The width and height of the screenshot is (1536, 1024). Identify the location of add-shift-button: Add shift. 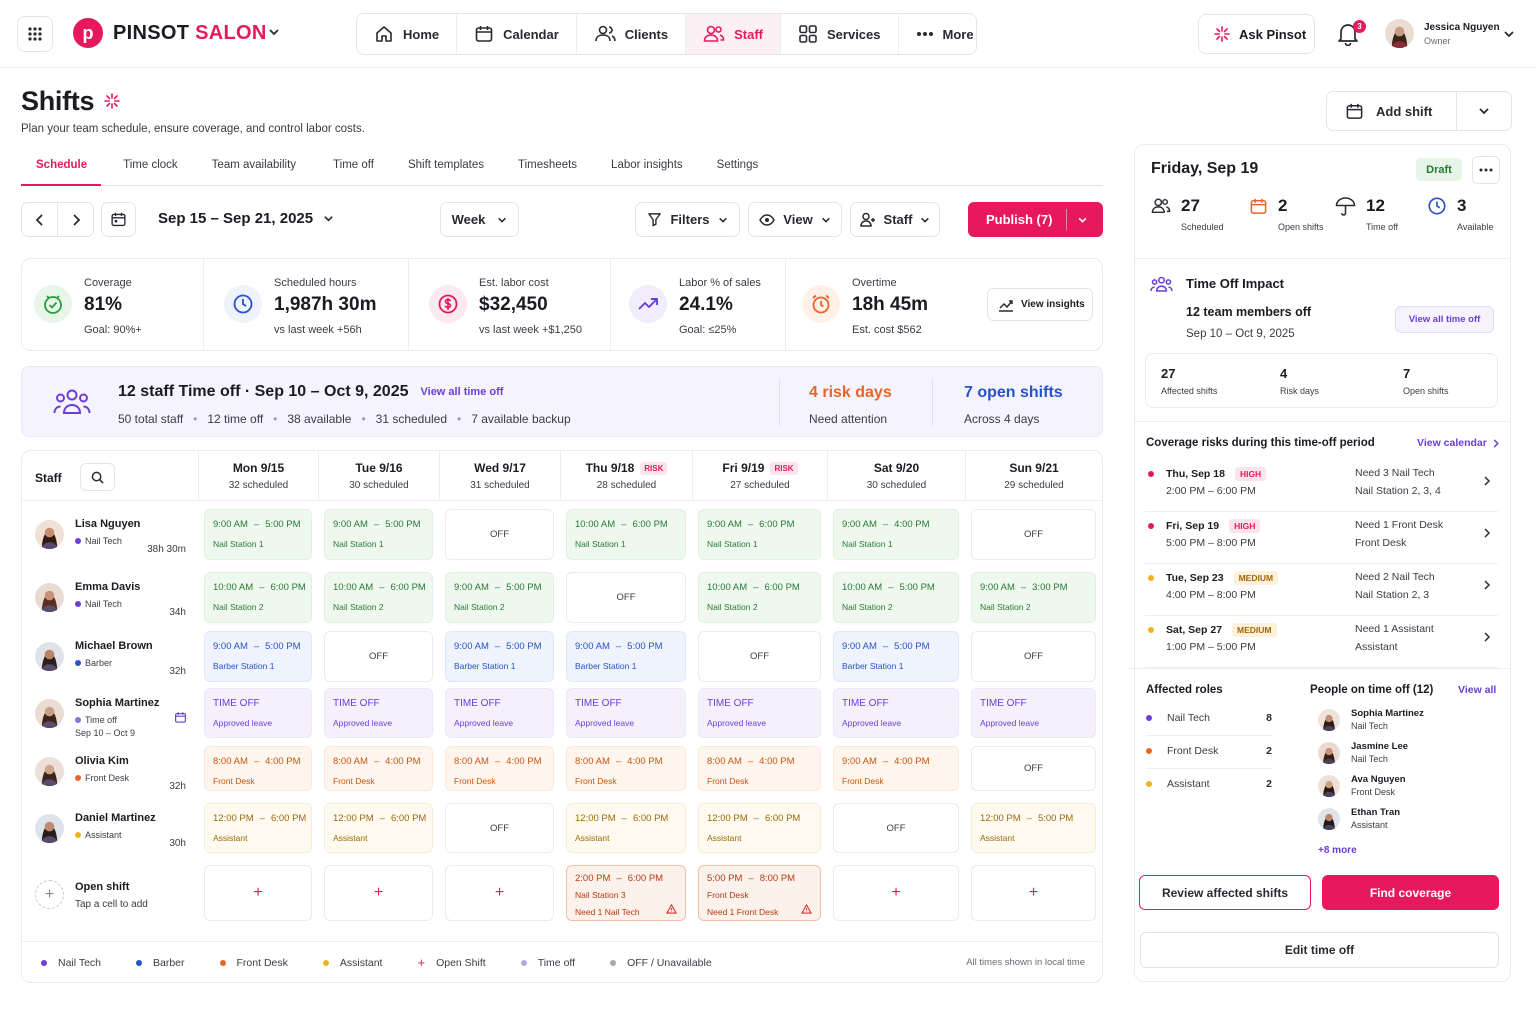
(1391, 111).